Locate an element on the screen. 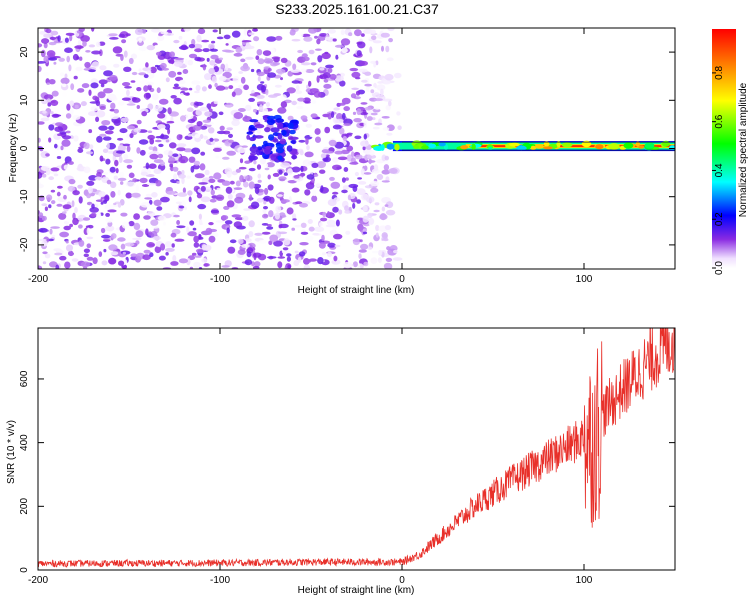 The image size is (750, 600). y-tick-label: 200 is located at coordinates (24, 506).